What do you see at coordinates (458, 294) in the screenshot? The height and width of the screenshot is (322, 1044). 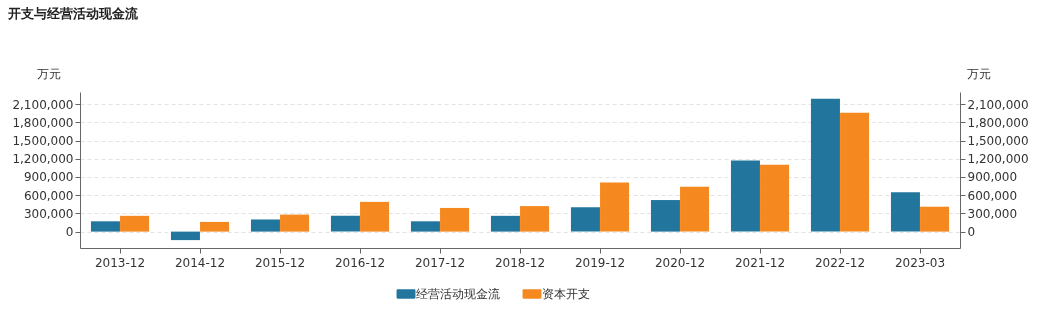 I see `legend-label: 经营活动现金流` at bounding box center [458, 294].